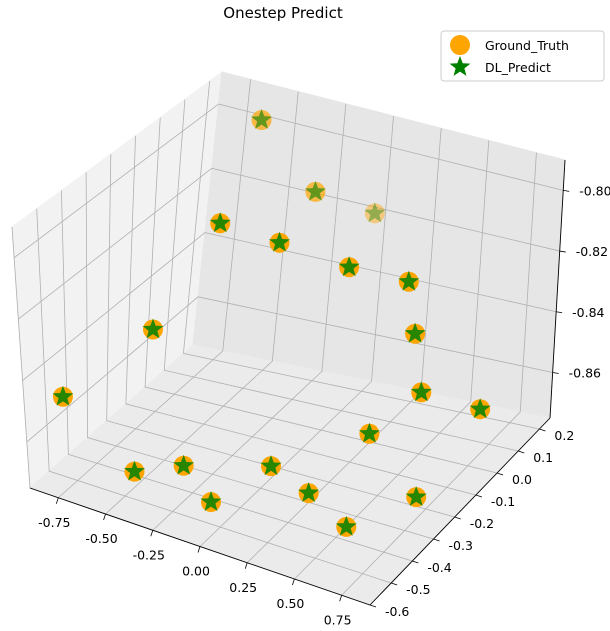 This screenshot has height=631, width=610. Describe the element at coordinates (460, 45) in the screenshot. I see `legend-marker-ground-truth` at that location.